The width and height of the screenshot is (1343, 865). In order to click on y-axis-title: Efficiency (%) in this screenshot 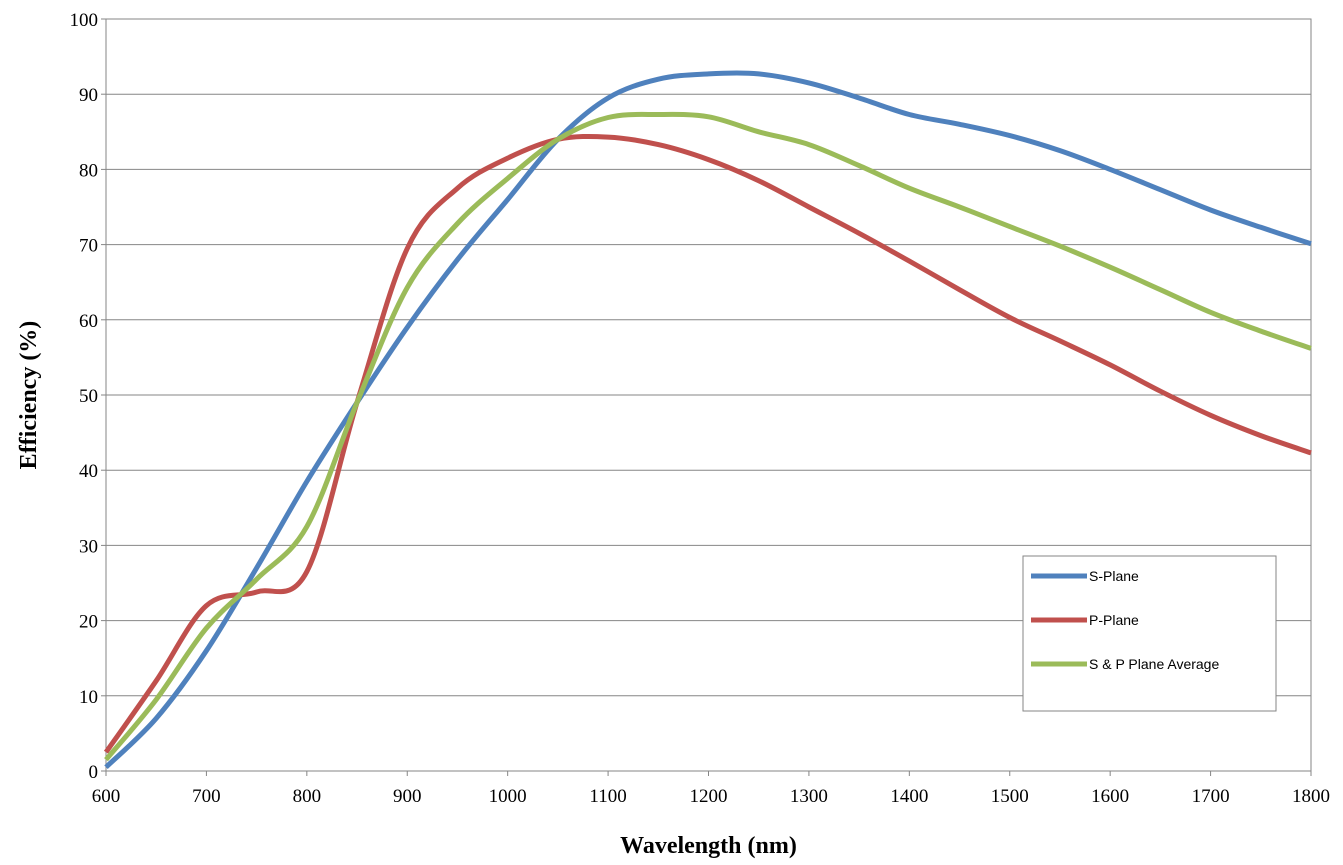, I will do `click(29, 395)`.